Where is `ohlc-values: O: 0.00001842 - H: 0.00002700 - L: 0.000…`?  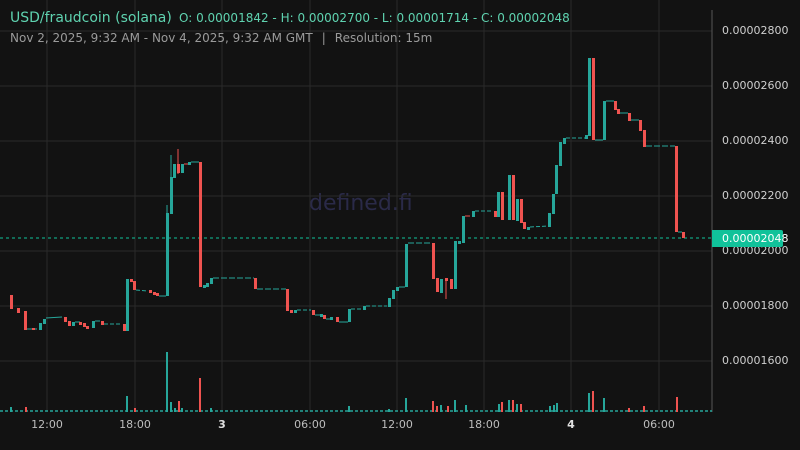 ohlc-values: O: 0.00001842 - H: 0.00002700 - L: 0.000… is located at coordinates (374, 18).